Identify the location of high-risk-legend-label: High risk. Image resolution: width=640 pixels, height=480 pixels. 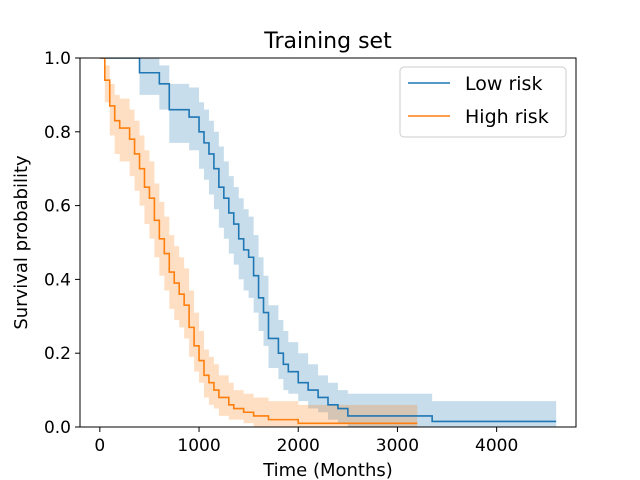
(507, 117).